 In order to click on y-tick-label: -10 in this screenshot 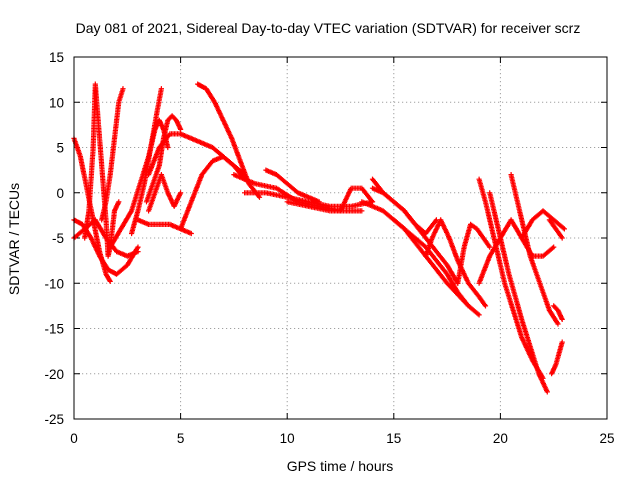, I will do `click(54, 283)`.